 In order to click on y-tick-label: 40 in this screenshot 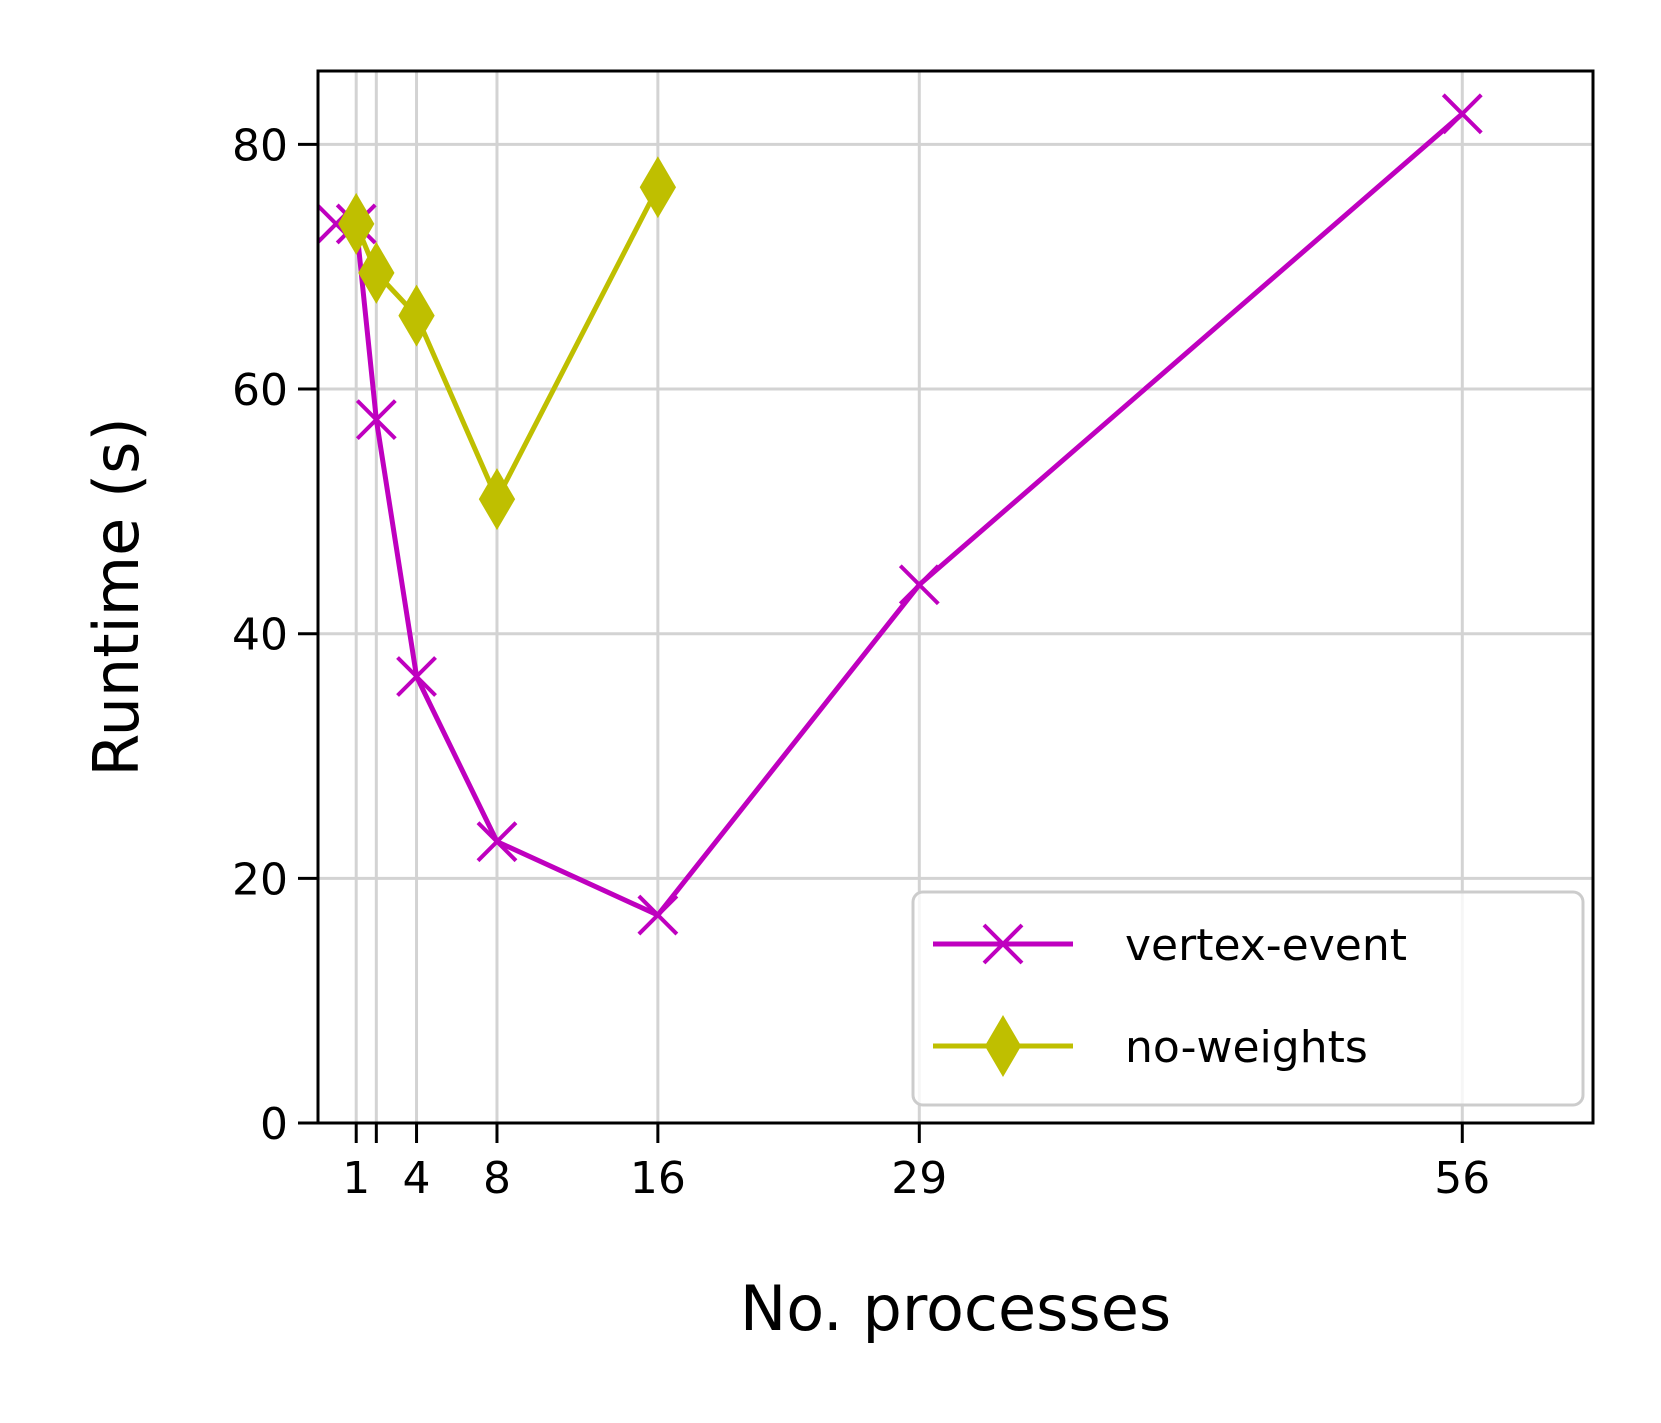, I will do `click(260, 635)`.